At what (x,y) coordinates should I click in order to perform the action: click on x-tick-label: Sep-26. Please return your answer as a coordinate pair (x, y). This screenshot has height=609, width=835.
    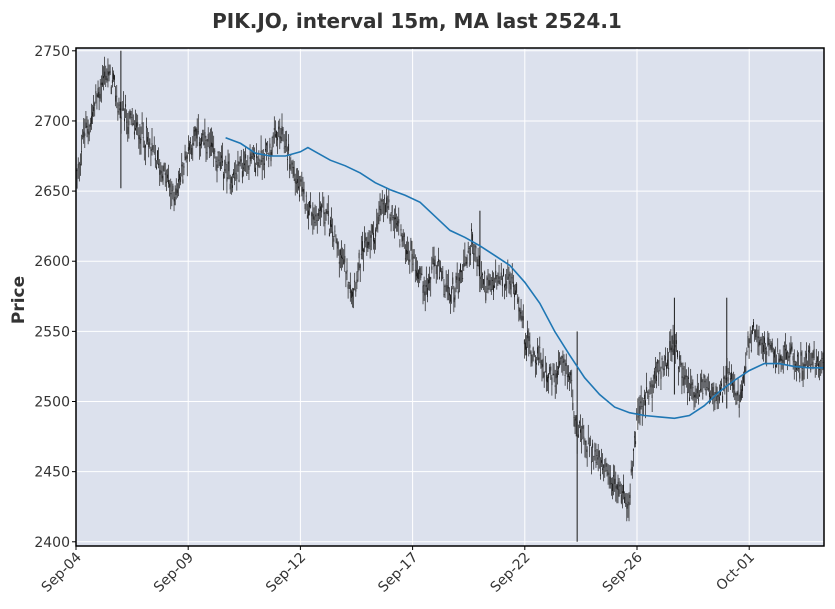
    Looking at the image, I should click on (623, 572).